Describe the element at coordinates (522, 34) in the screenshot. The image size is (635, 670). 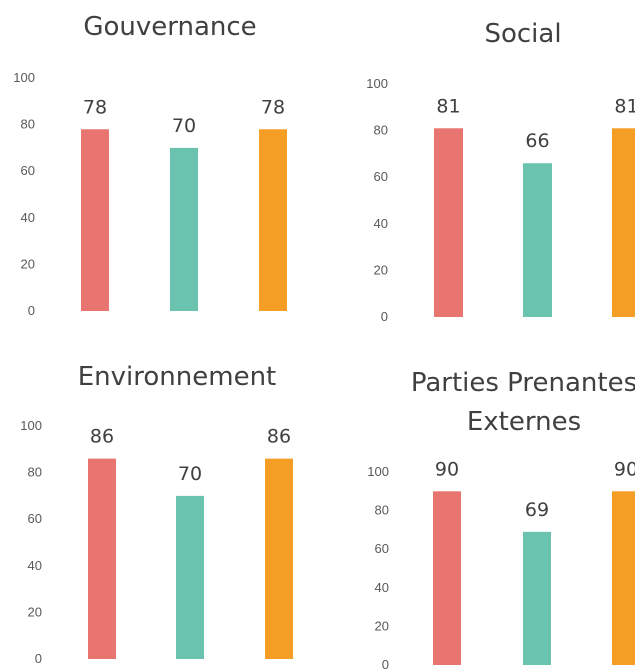
I see `chart-title: Social` at that location.